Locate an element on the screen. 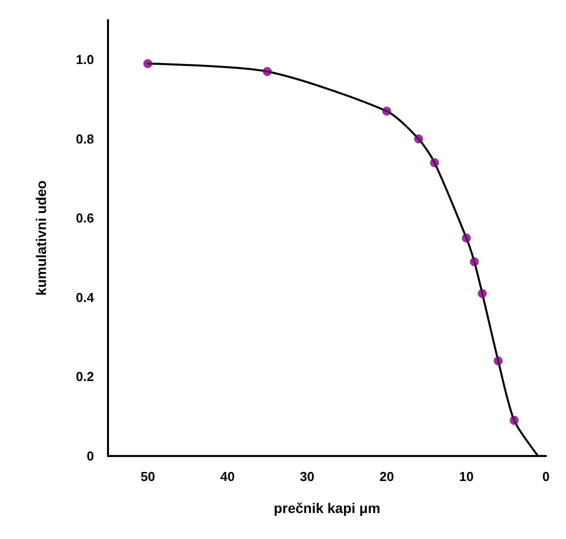 The image size is (566, 539). x-tick-label: 0 is located at coordinates (546, 476).